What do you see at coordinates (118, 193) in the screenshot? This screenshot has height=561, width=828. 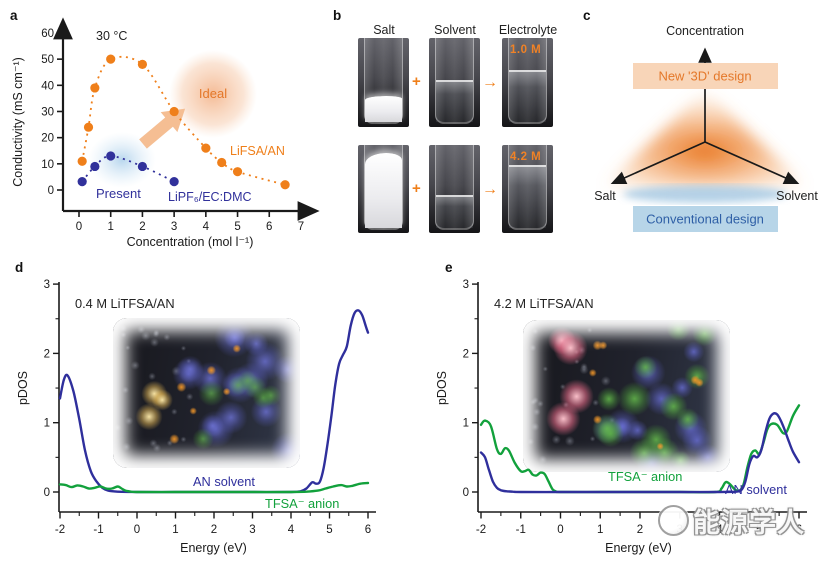 I see `present-label: Present` at bounding box center [118, 193].